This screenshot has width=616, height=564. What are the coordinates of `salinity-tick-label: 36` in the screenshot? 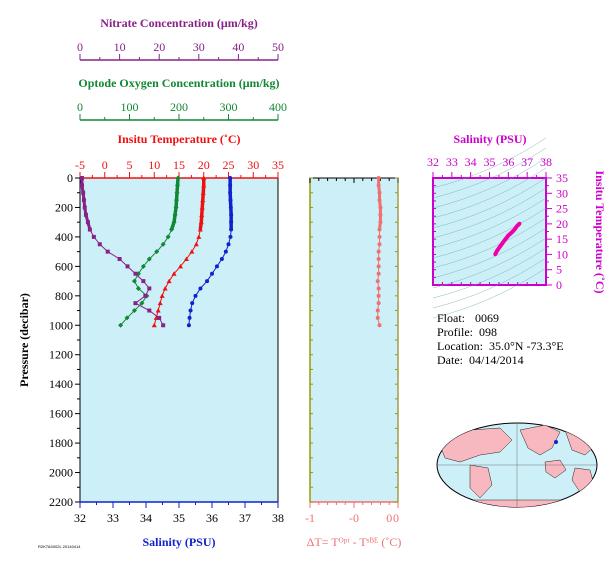 It's located at (212, 518).